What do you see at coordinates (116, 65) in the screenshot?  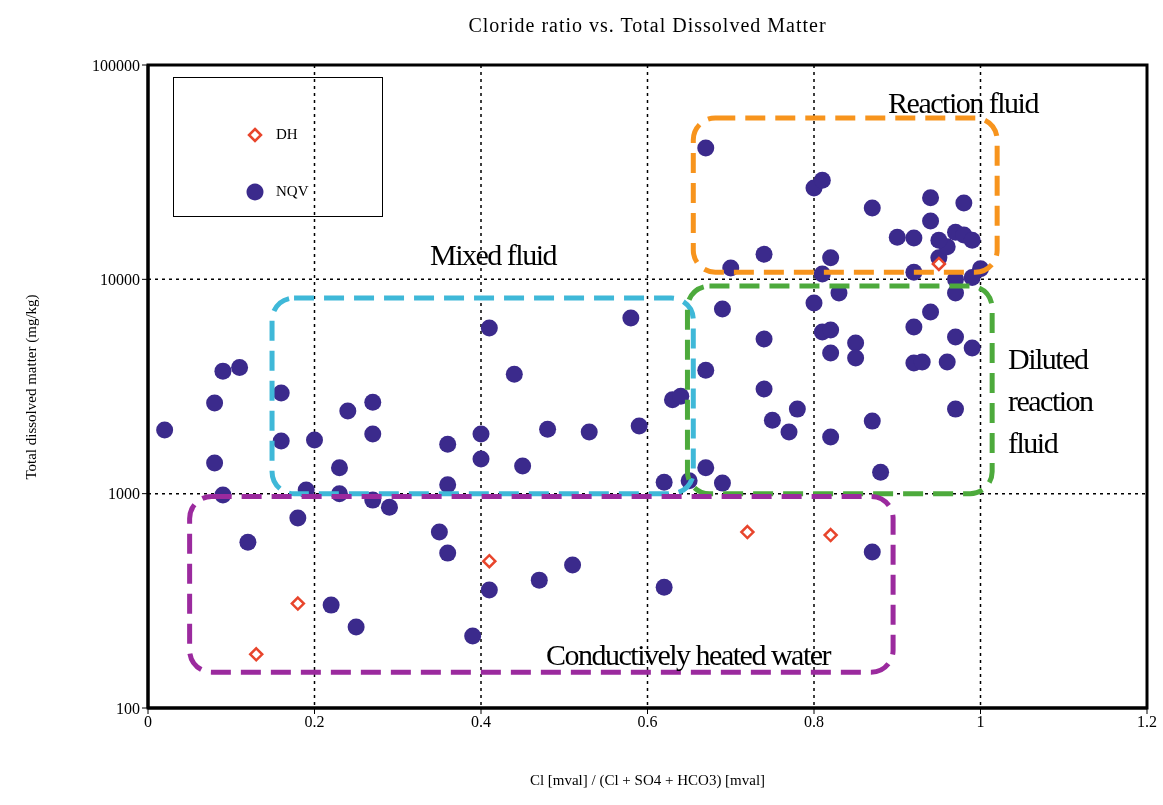 I see `y-tick-label: 100000` at bounding box center [116, 65].